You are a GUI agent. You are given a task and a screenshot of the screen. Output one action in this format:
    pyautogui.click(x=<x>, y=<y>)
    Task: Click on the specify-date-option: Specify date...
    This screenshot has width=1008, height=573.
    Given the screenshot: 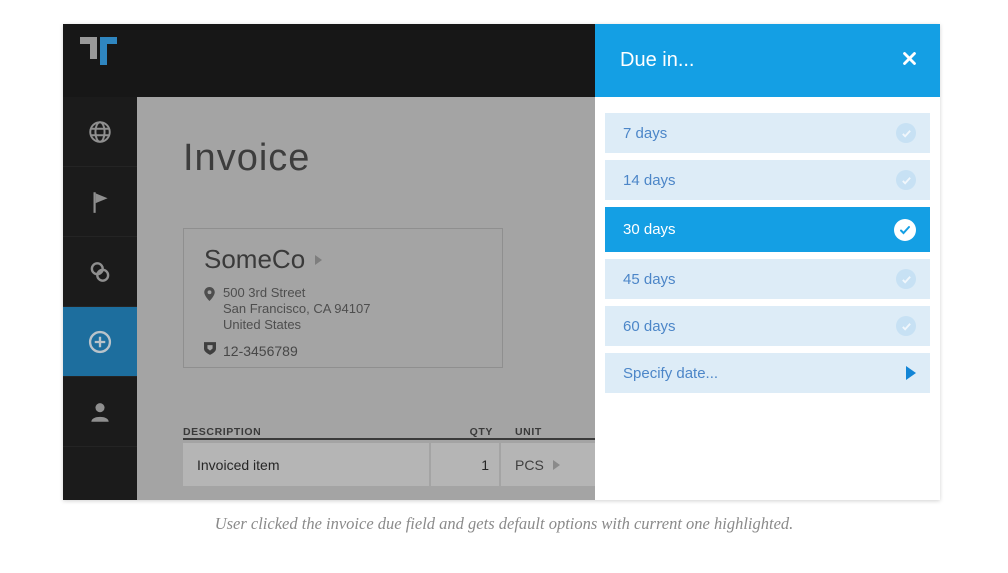 What is the action you would take?
    pyautogui.click(x=767, y=373)
    